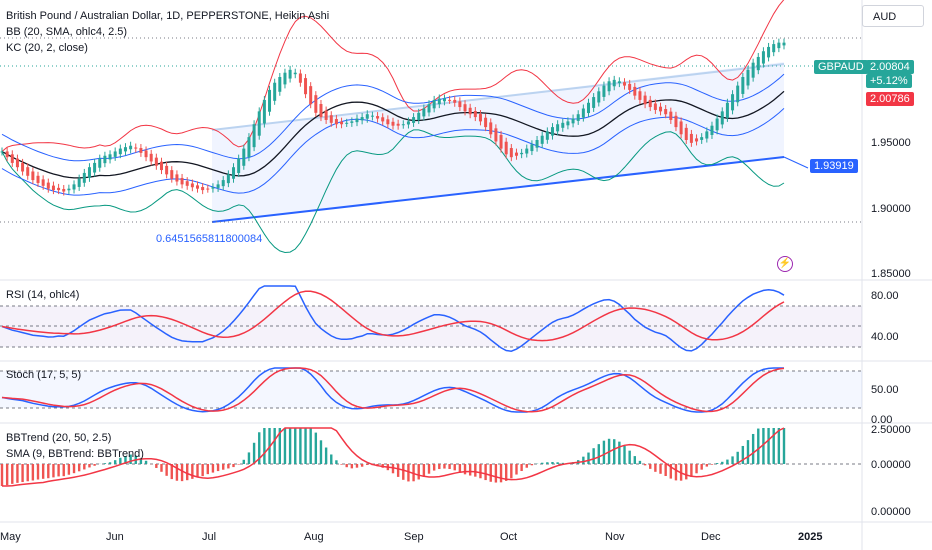 This screenshot has height=550, width=932. I want to click on flash-icon: ⚡, so click(785, 264).